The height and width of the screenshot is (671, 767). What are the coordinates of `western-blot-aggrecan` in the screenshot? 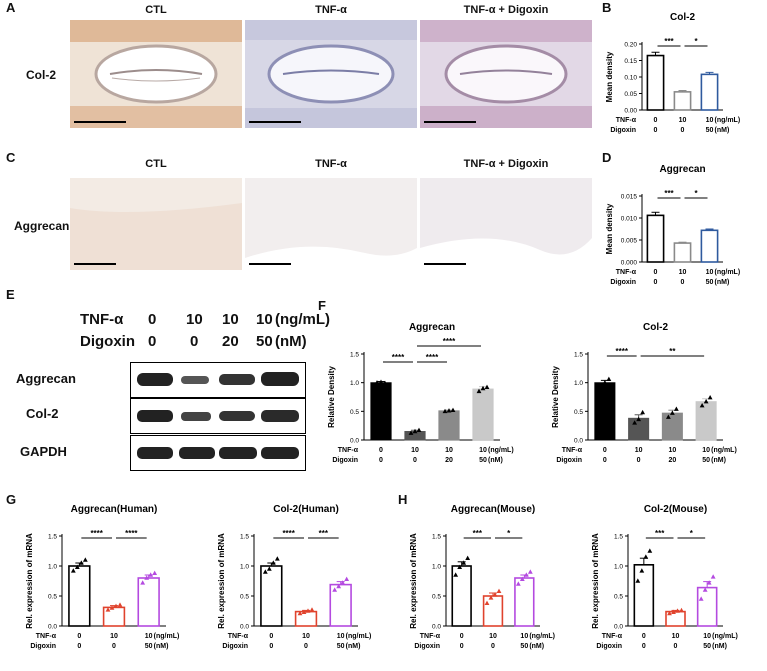 It's located at (218, 380).